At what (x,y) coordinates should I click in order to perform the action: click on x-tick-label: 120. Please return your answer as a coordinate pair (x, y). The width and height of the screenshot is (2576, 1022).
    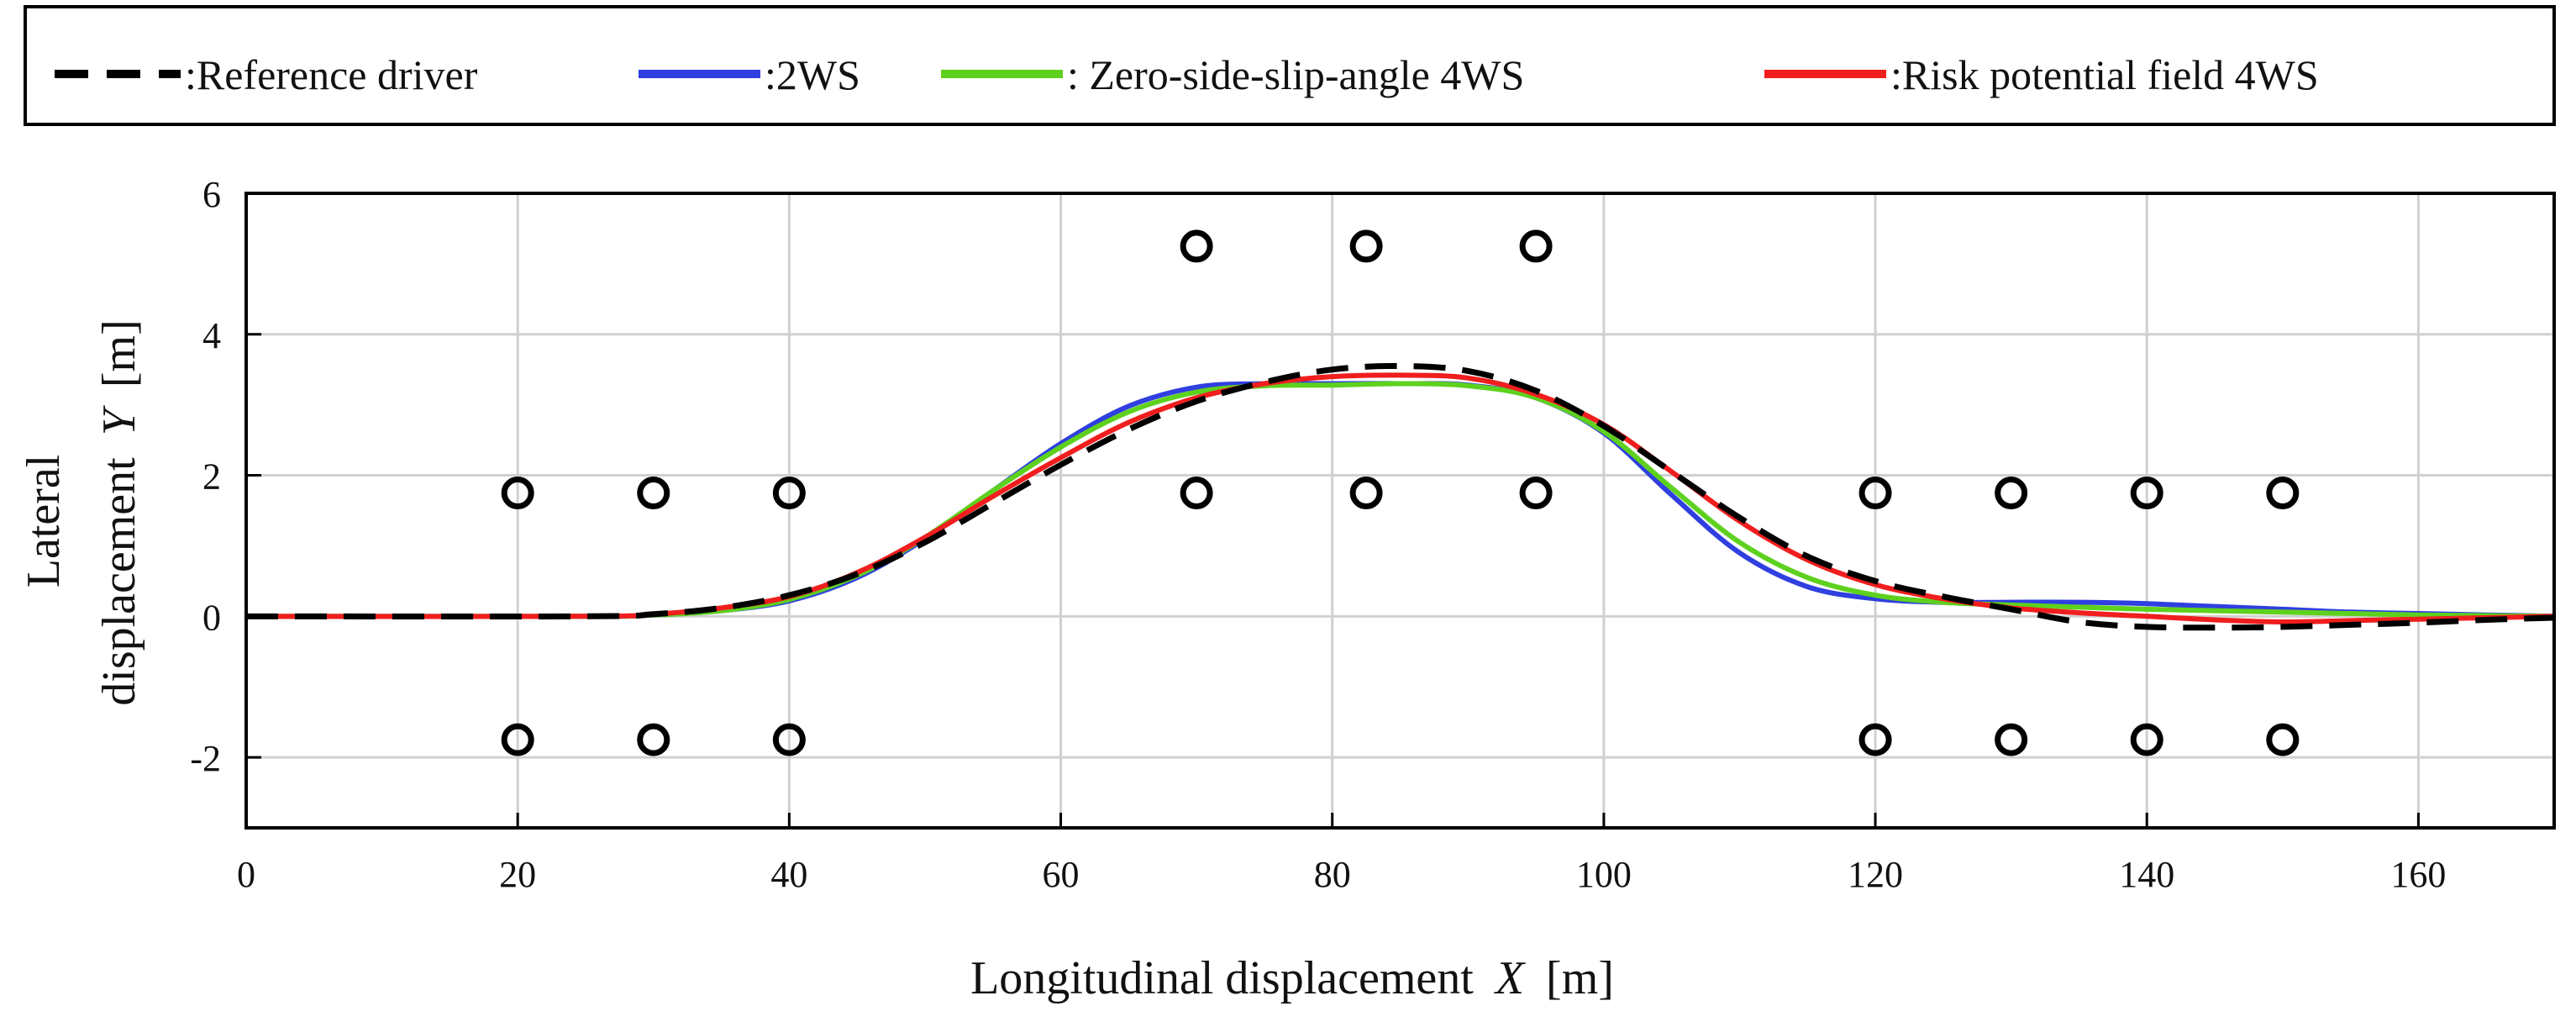
    Looking at the image, I should click on (1875, 874).